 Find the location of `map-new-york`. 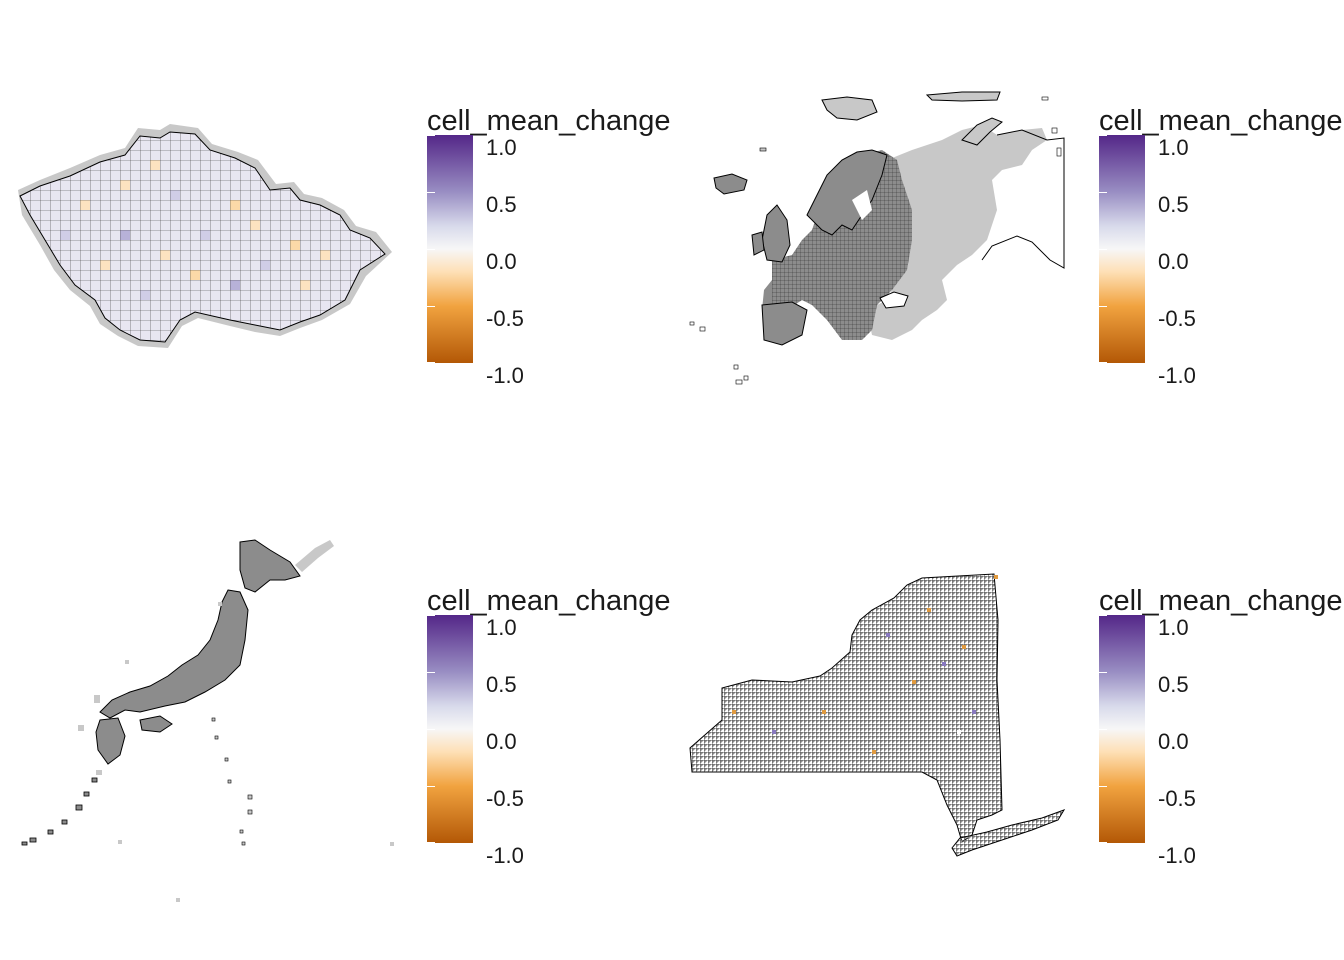

map-new-york is located at coordinates (877, 715).